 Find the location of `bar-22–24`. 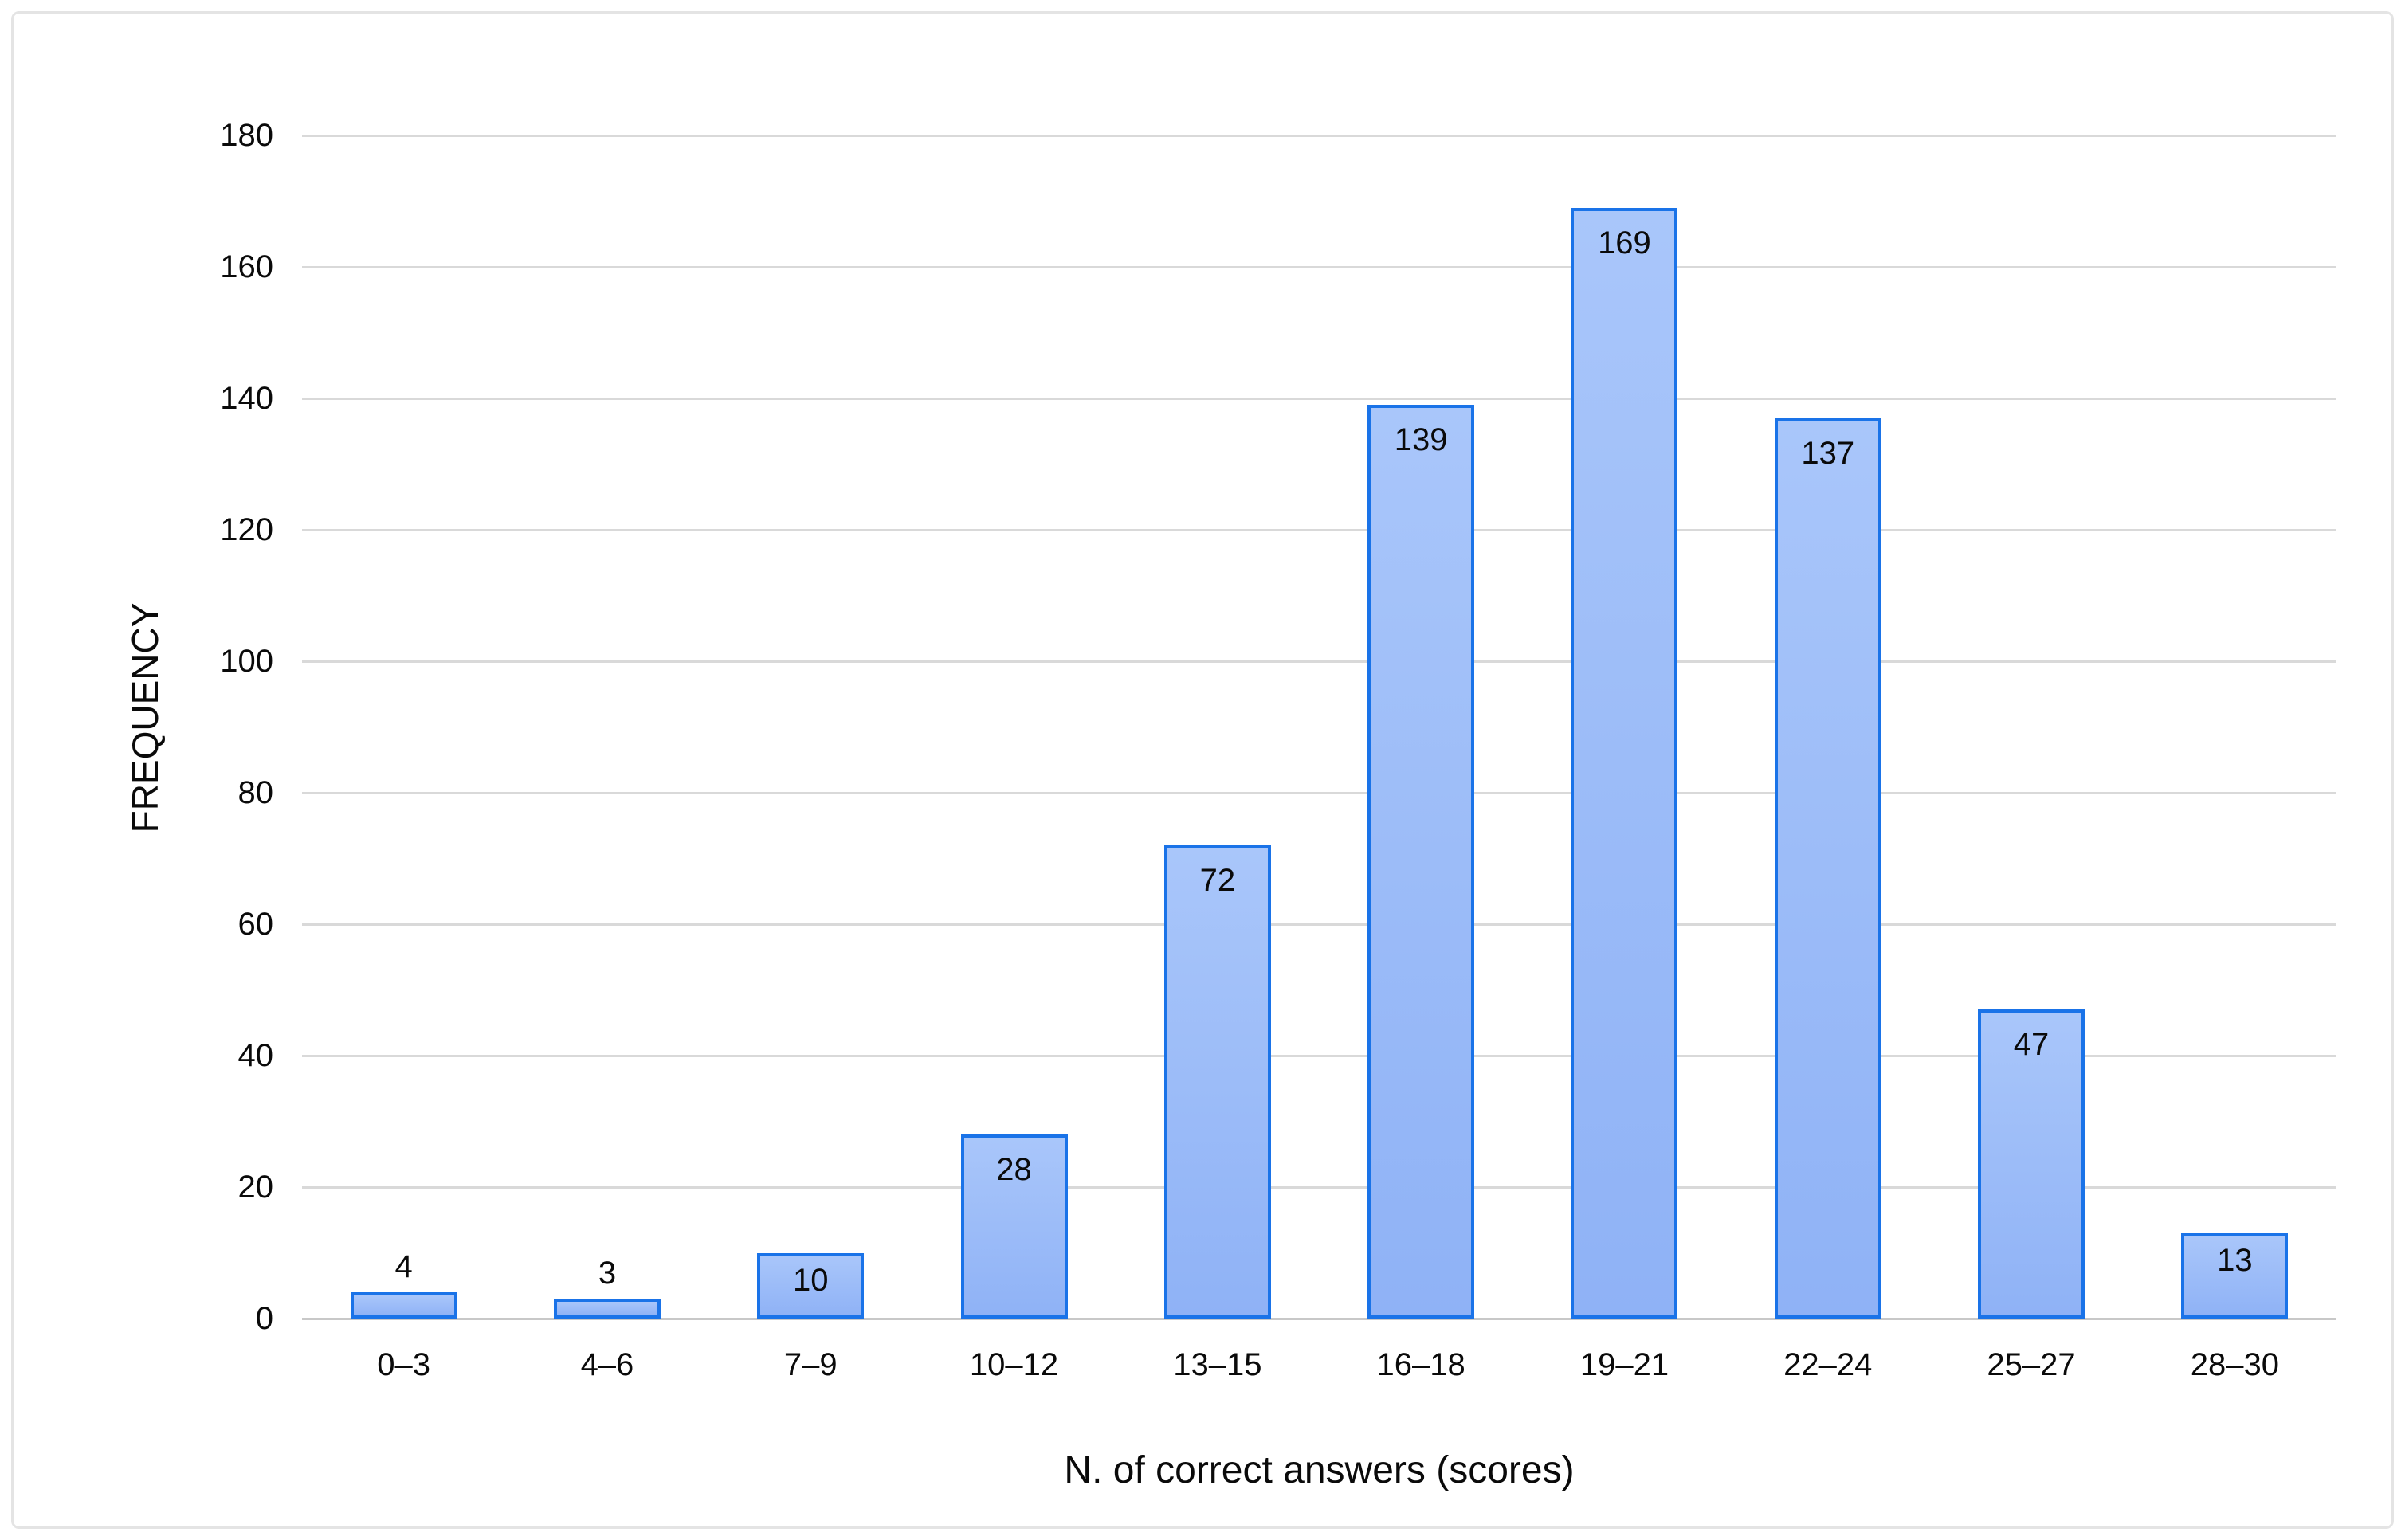

bar-22–24 is located at coordinates (1828, 868).